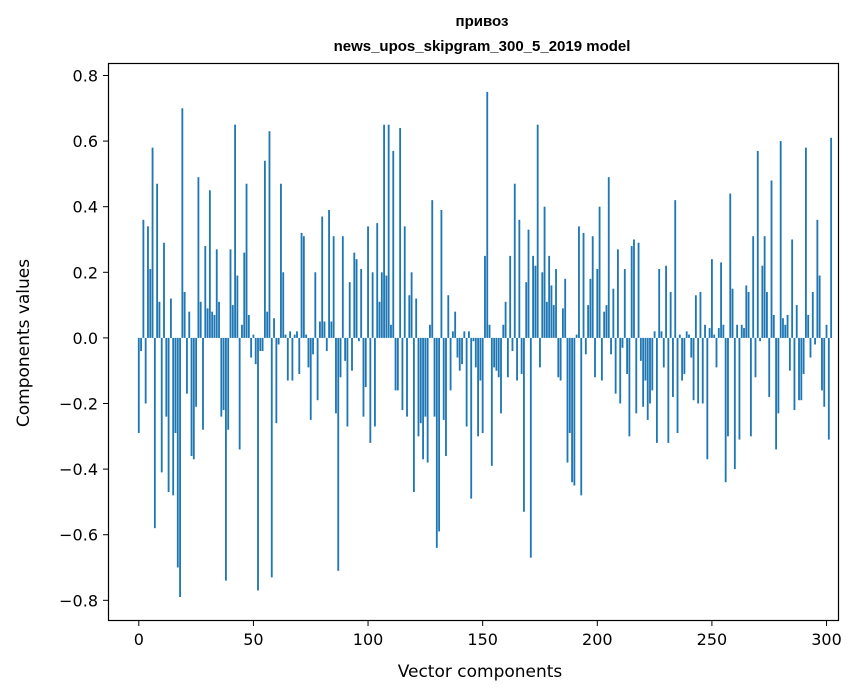  I want to click on x-axis: 0 50 100 150 200 250 300, so click(488, 634).